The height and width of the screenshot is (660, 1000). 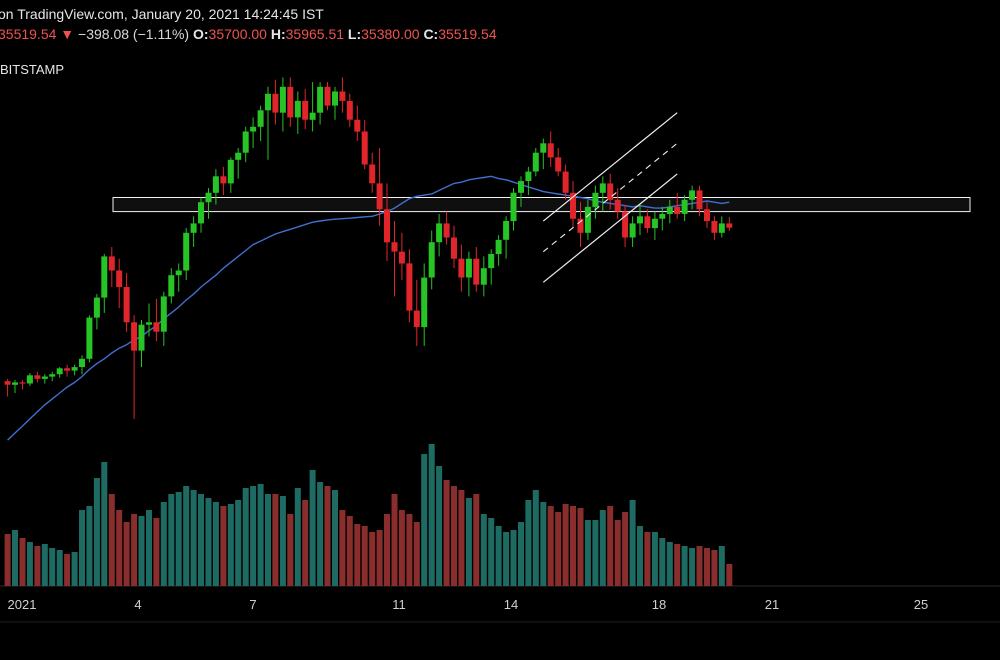 What do you see at coordinates (28, 34) in the screenshot?
I see `last-price: 35519.54` at bounding box center [28, 34].